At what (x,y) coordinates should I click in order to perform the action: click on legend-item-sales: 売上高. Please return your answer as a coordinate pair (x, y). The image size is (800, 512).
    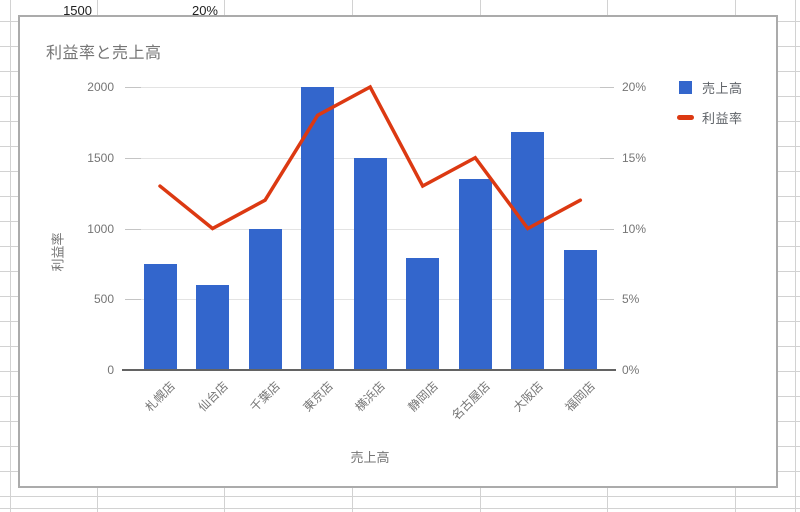
    Looking at the image, I should click on (711, 87).